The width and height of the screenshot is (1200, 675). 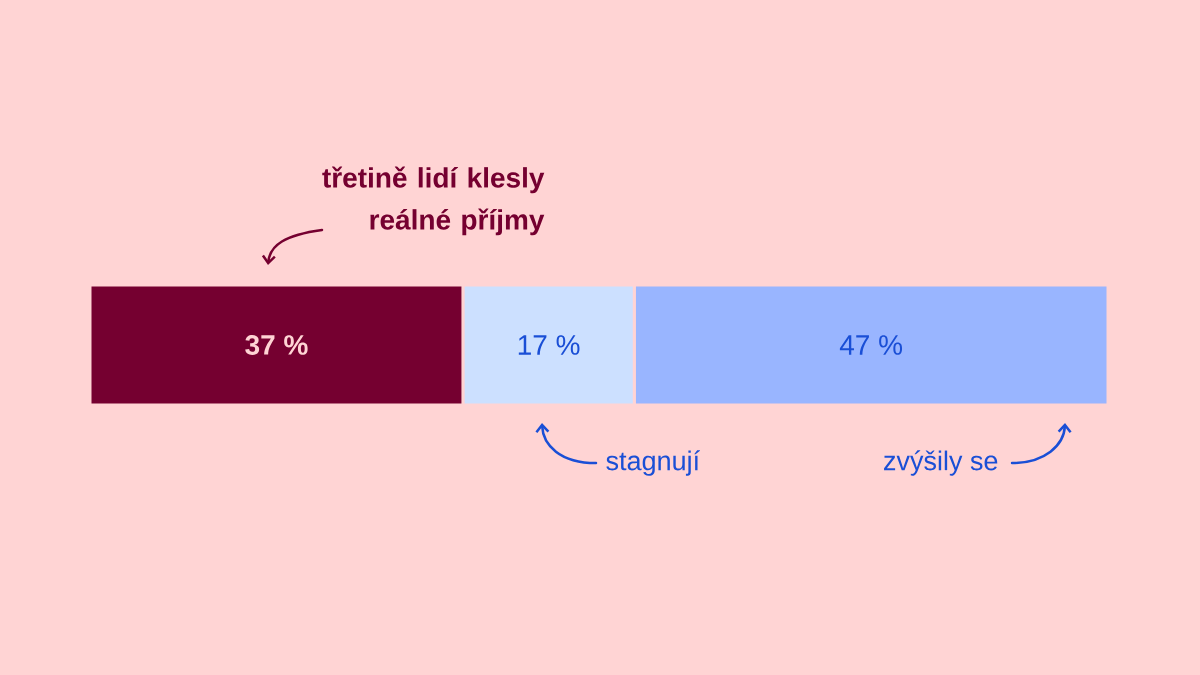 What do you see at coordinates (276, 345) in the screenshot?
I see `data-label: 37 %` at bounding box center [276, 345].